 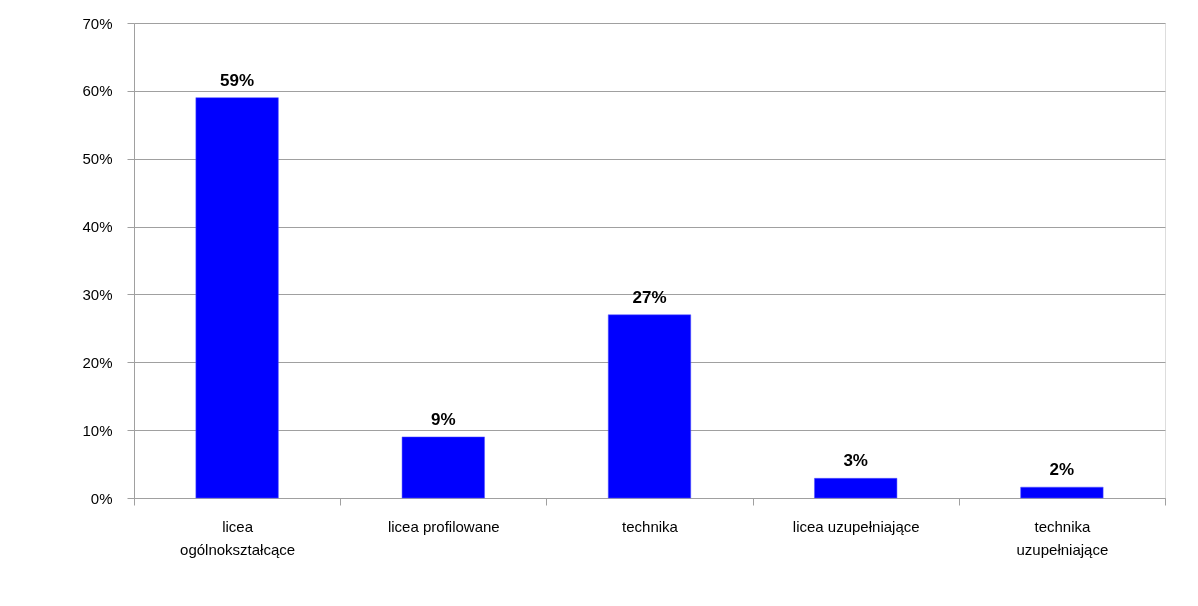 What do you see at coordinates (1062, 537) in the screenshot?
I see `x-tick-label: technika uzupełniające` at bounding box center [1062, 537].